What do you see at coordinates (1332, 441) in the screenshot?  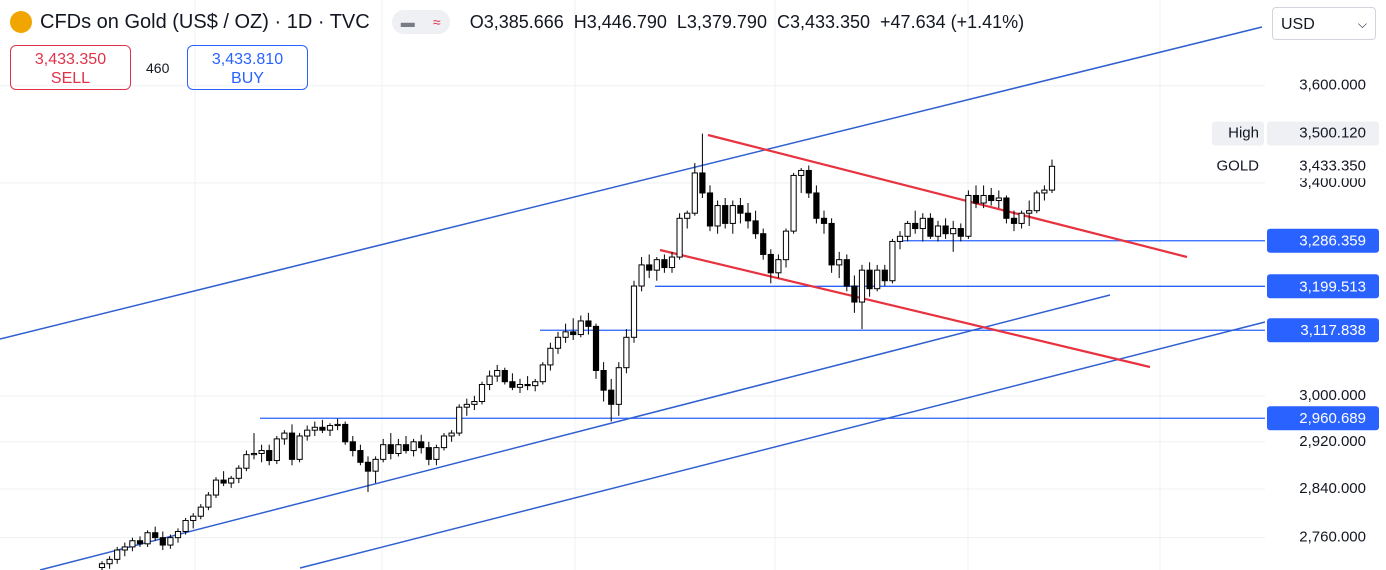 I see `y-tick-label: 2,920.000` at bounding box center [1332, 441].